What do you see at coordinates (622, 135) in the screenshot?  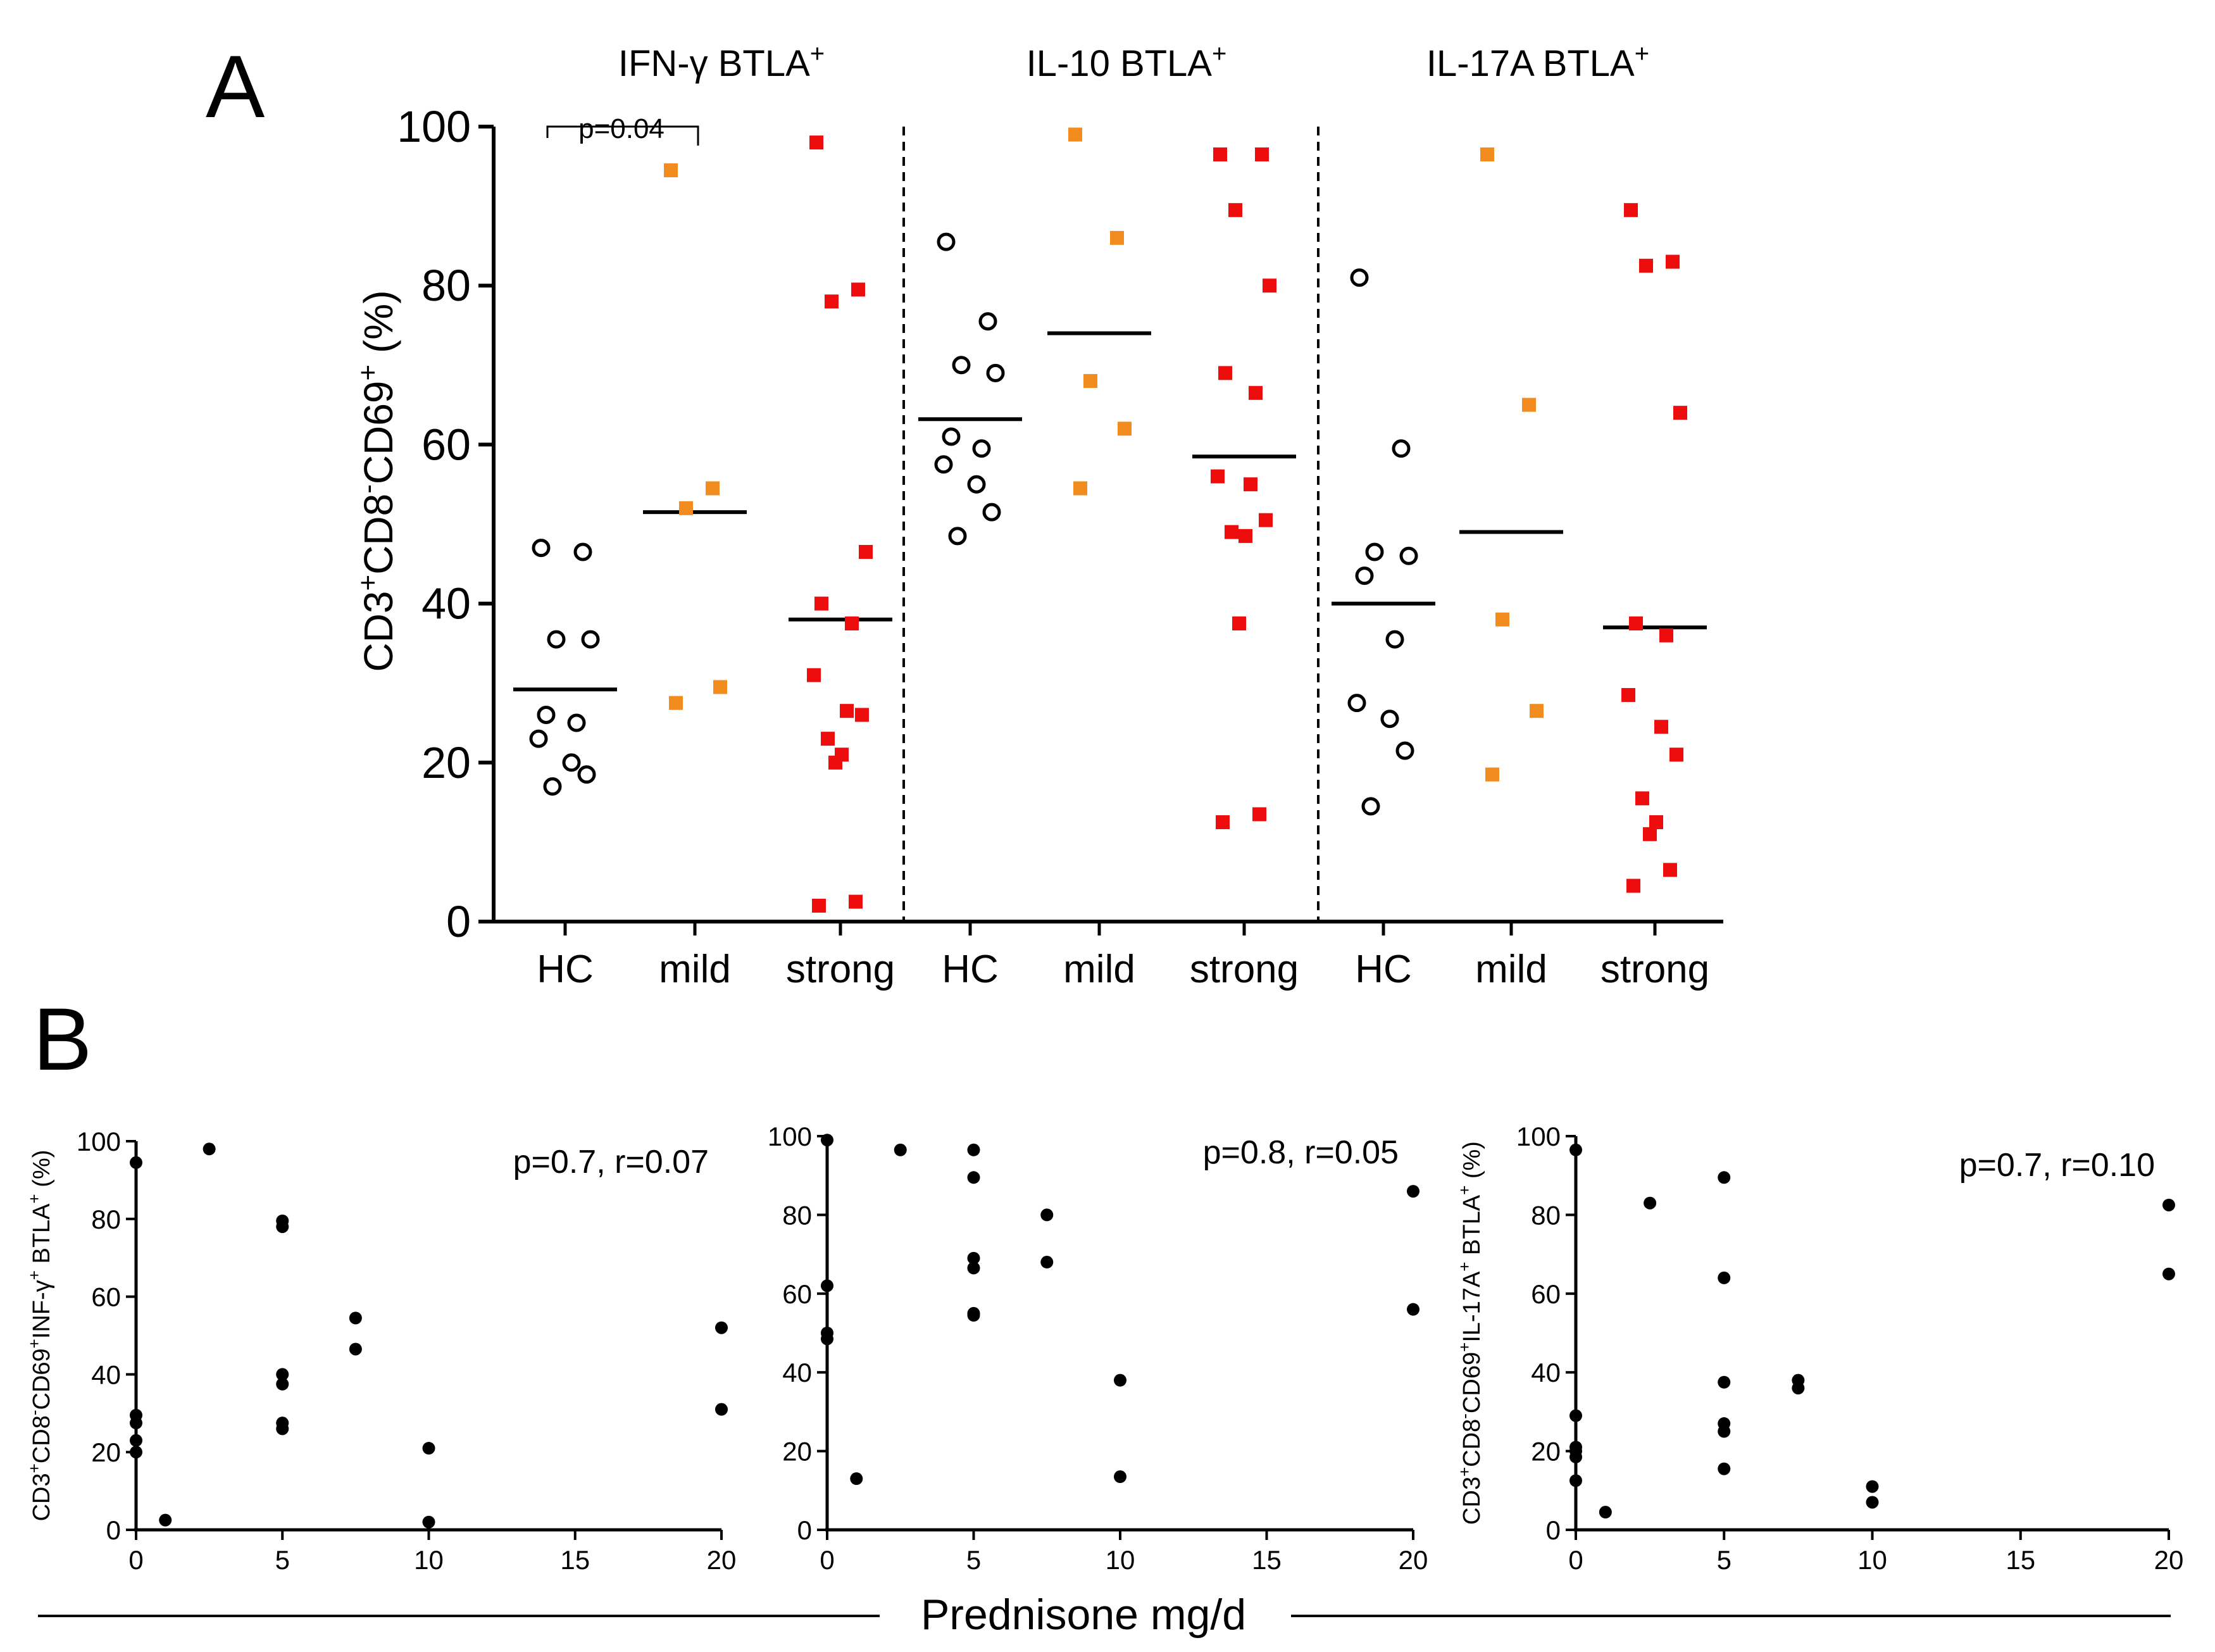 I see `significance-bracket` at bounding box center [622, 135].